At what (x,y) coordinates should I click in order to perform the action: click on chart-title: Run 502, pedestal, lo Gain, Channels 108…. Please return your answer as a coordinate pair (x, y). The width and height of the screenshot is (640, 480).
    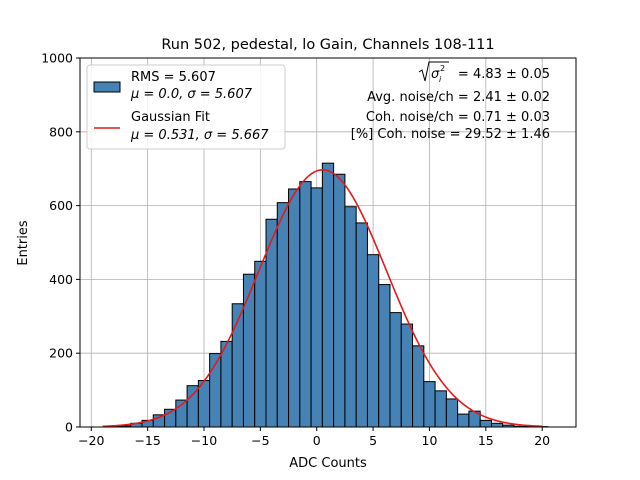
    Looking at the image, I should click on (327, 45).